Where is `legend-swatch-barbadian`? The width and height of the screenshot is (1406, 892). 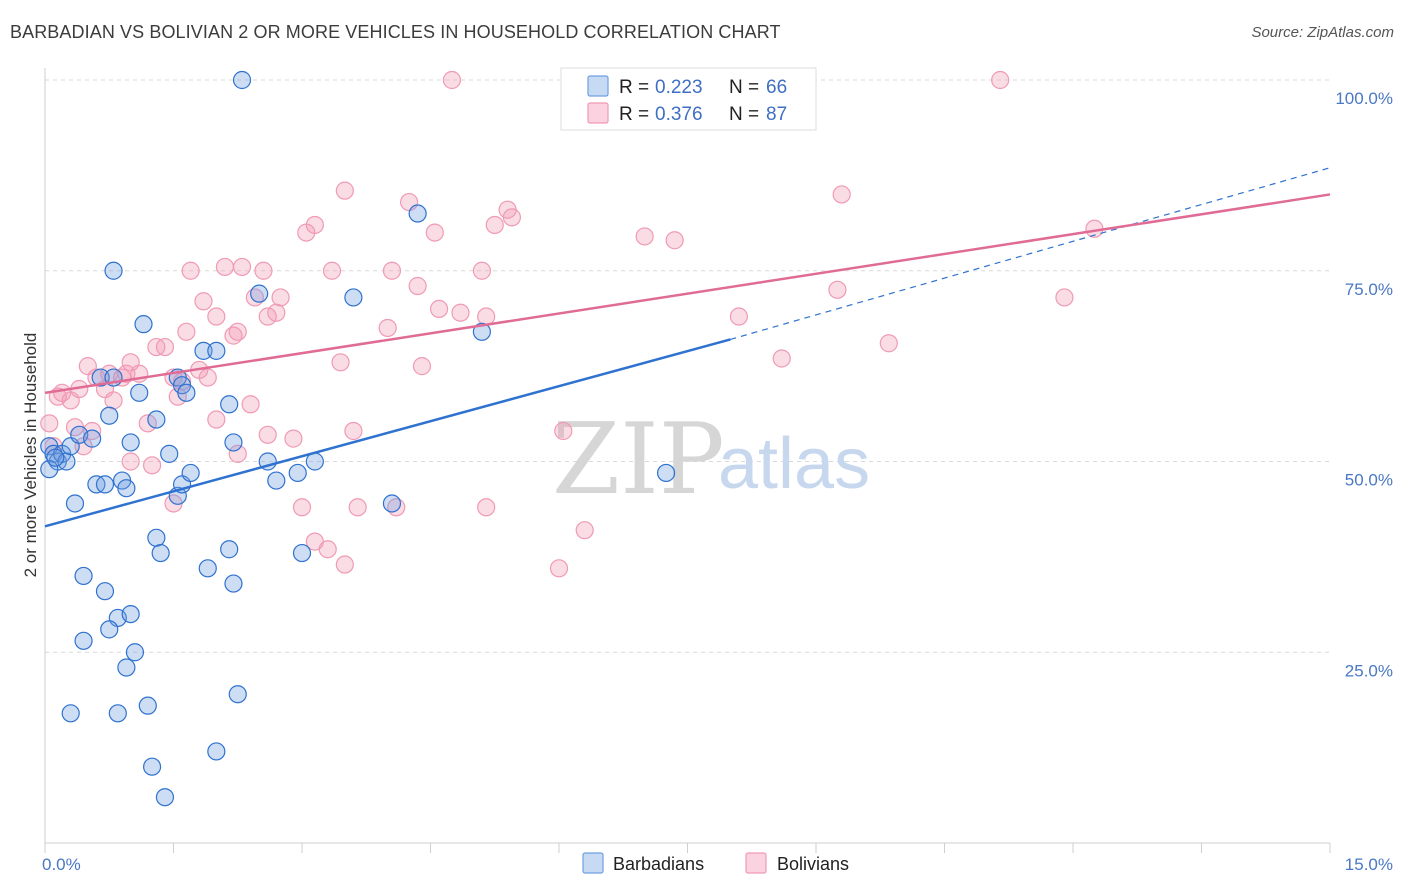 legend-swatch-barbadian is located at coordinates (598, 86).